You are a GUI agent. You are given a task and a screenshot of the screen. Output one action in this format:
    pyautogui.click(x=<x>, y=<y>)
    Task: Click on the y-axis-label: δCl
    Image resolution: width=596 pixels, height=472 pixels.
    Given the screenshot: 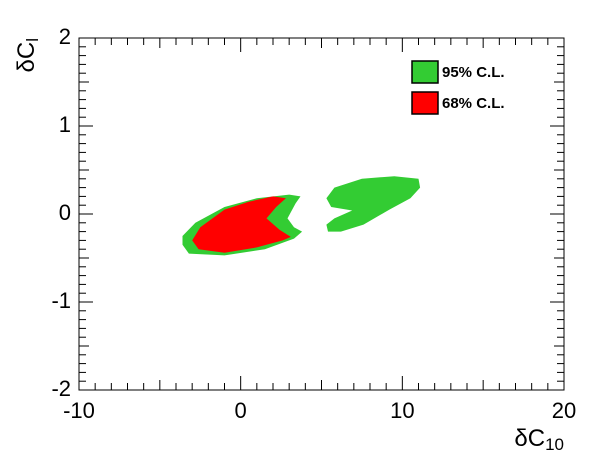 What is the action you would take?
    pyautogui.click(x=27, y=55)
    